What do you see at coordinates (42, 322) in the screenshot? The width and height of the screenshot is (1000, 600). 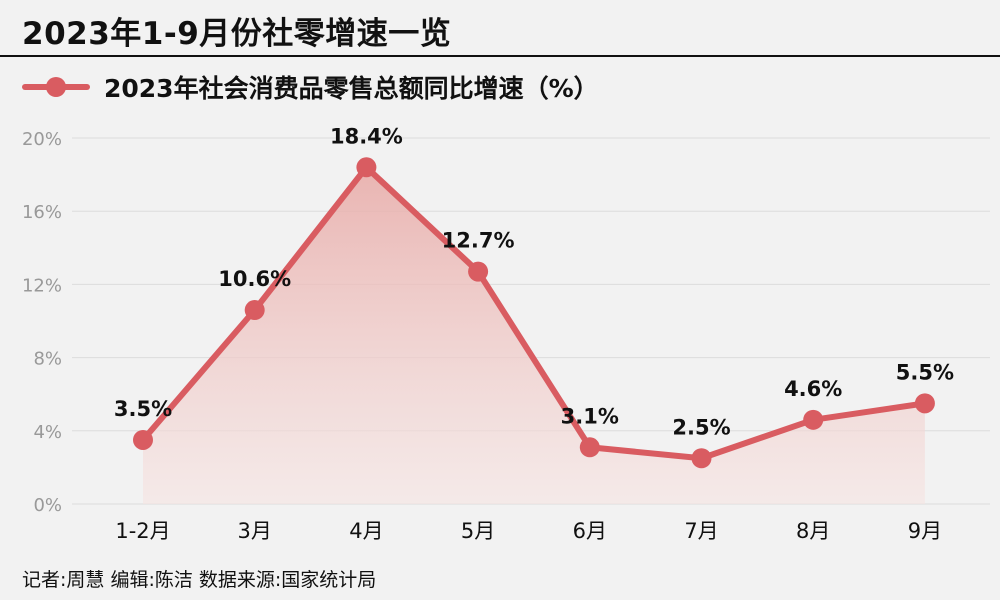 I see `y-axis: 0% 4% 8% 12% 16% 20%` at bounding box center [42, 322].